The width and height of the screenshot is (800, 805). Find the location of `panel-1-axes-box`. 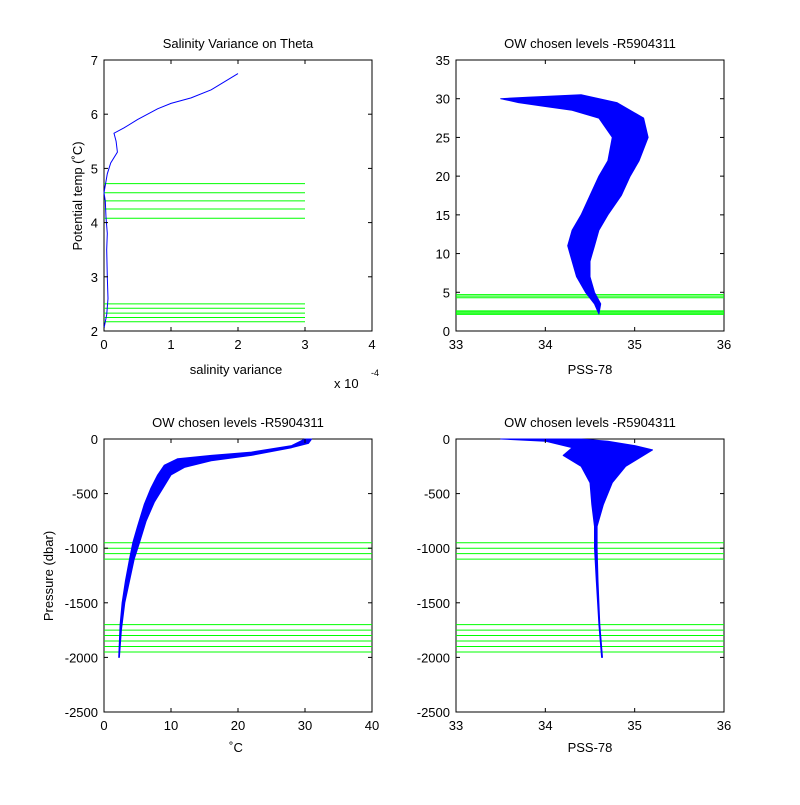

panel-1-axes-box is located at coordinates (238, 195).